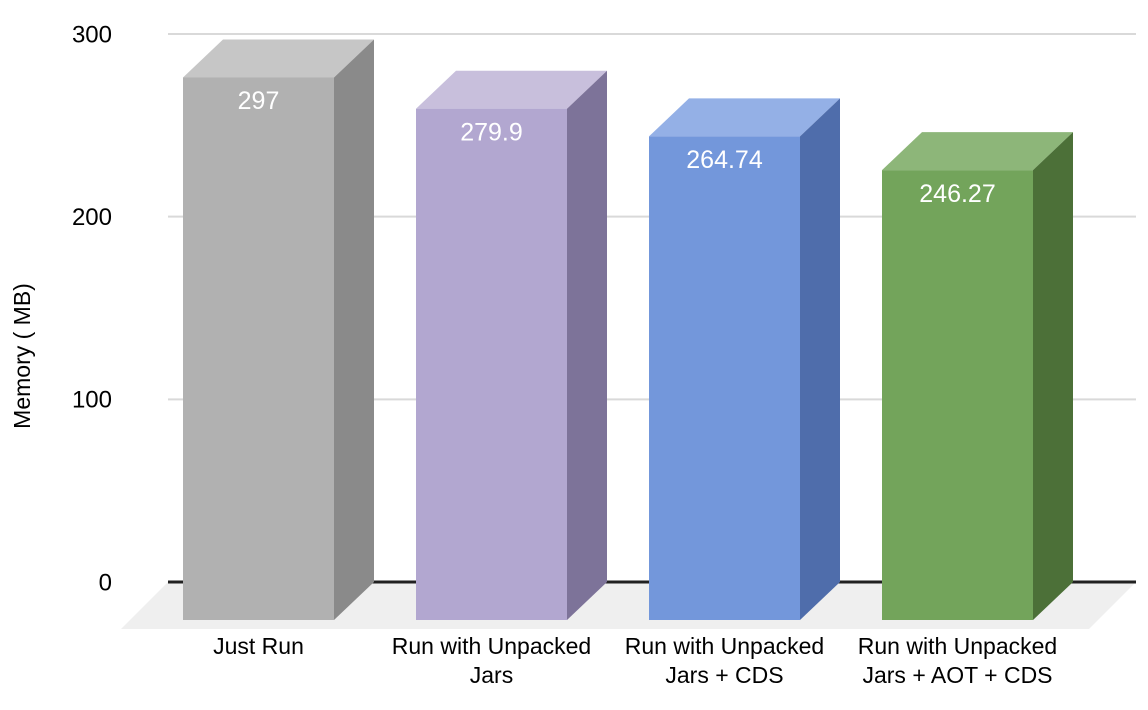 This screenshot has width=1148, height=710. I want to click on y-tick-label-300: 300, so click(92, 34).